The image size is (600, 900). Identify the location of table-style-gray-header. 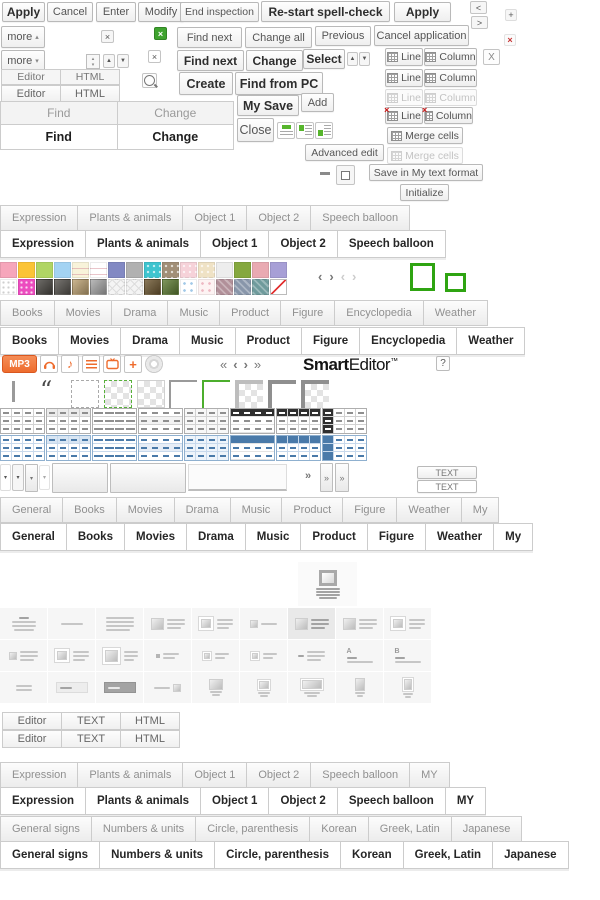
(252, 421).